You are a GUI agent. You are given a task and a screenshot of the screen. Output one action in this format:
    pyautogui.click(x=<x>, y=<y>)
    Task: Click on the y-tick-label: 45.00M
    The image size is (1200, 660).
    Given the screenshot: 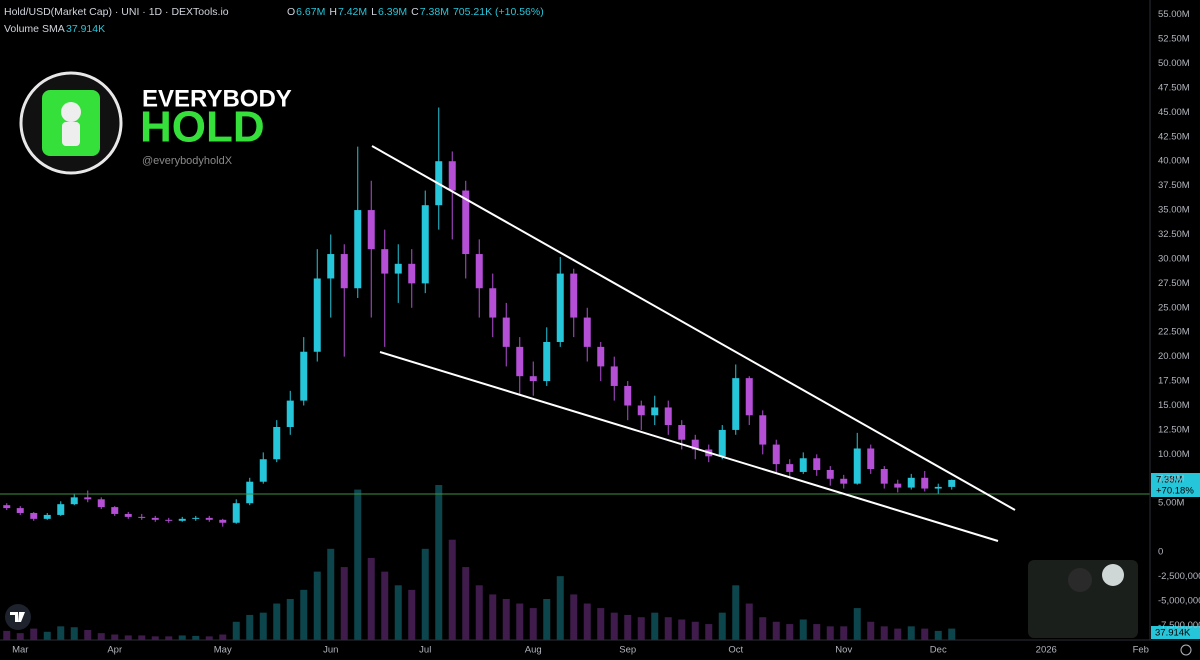 What is the action you would take?
    pyautogui.click(x=1174, y=112)
    